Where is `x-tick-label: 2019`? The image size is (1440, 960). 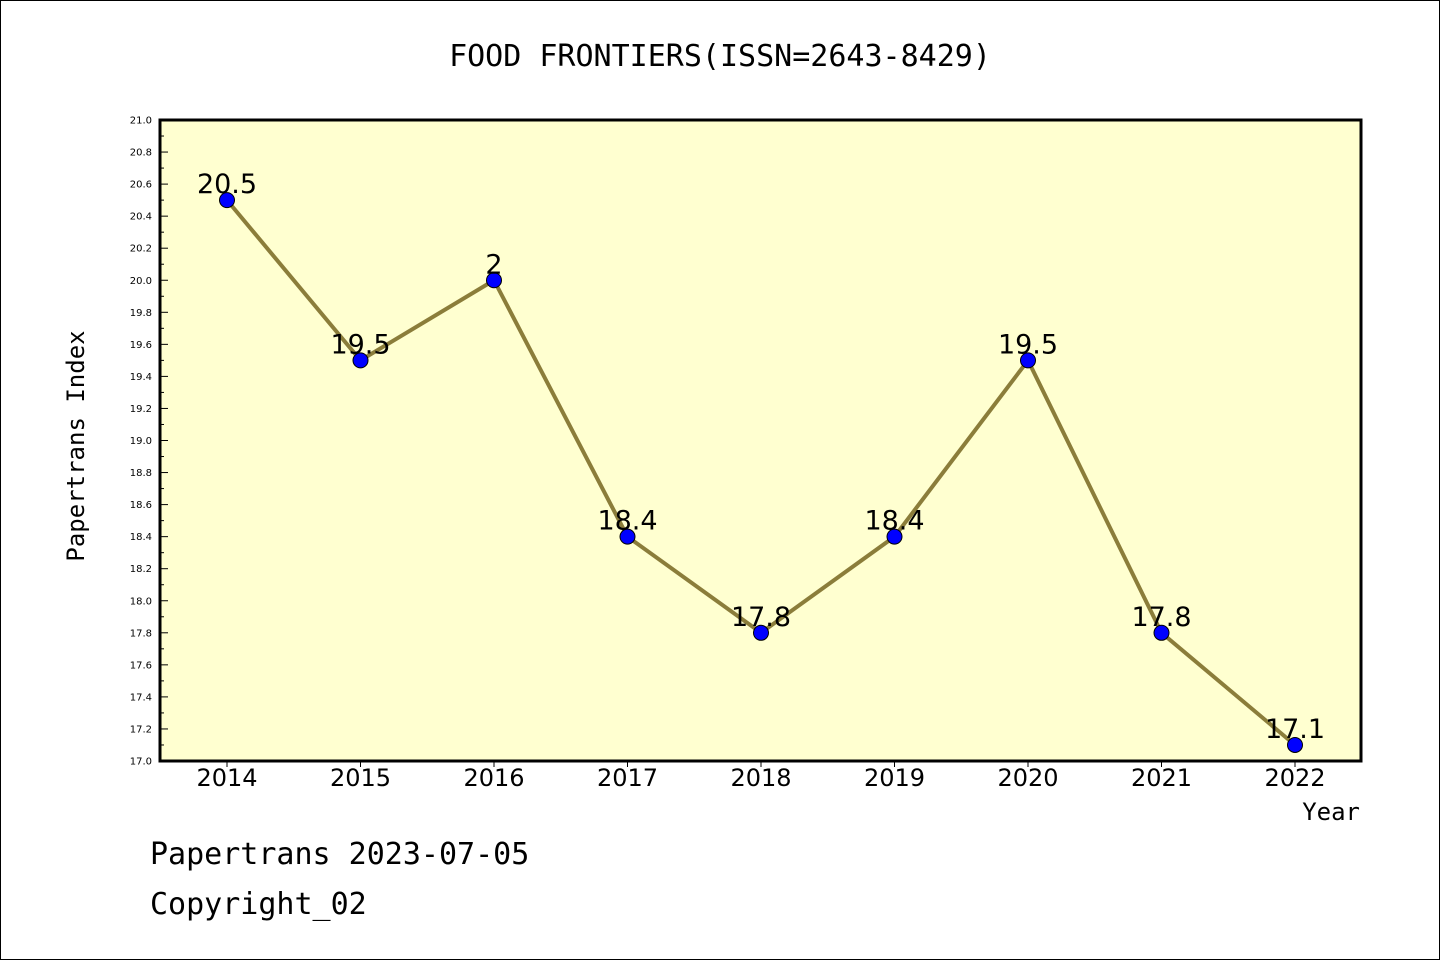
x-tick-label: 2019 is located at coordinates (894, 778).